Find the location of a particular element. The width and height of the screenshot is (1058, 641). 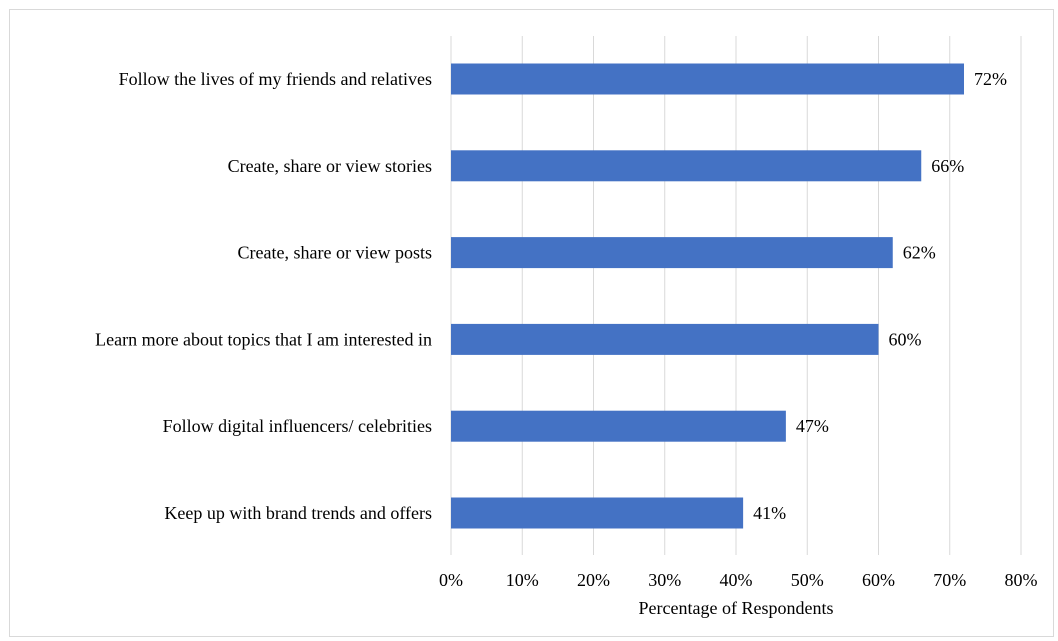

x-axis-title: Percentage of Respondents is located at coordinates (736, 608).